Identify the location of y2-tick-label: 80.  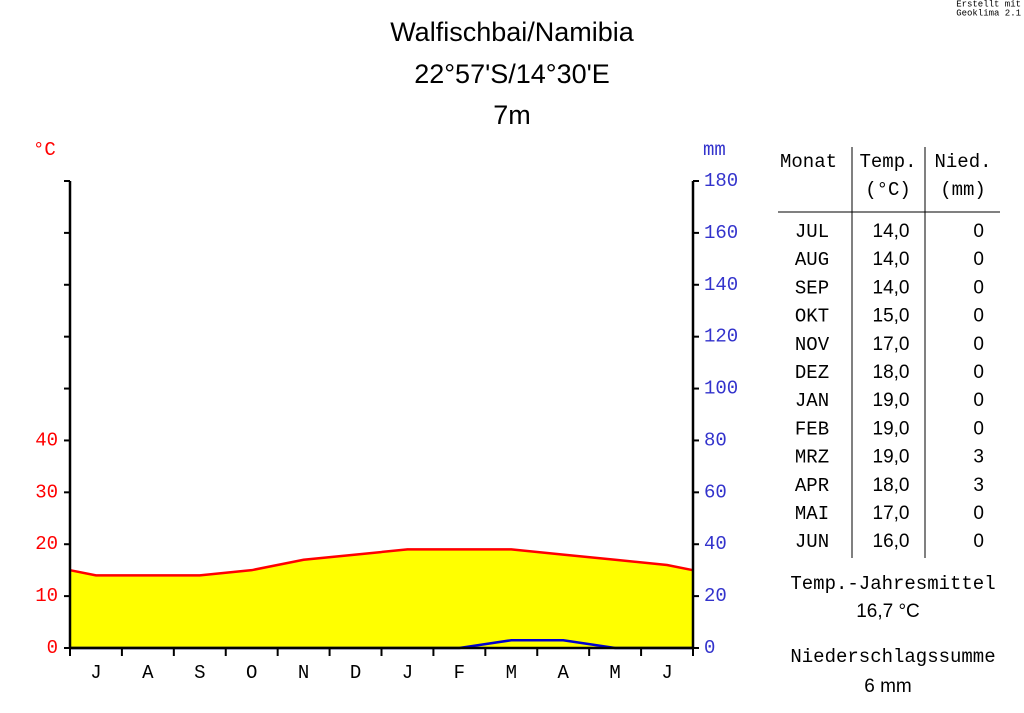
(715, 440).